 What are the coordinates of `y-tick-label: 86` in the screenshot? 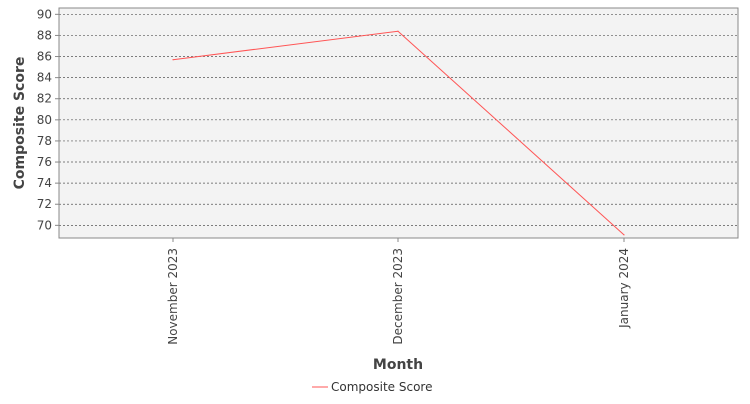 It's located at (44, 57).